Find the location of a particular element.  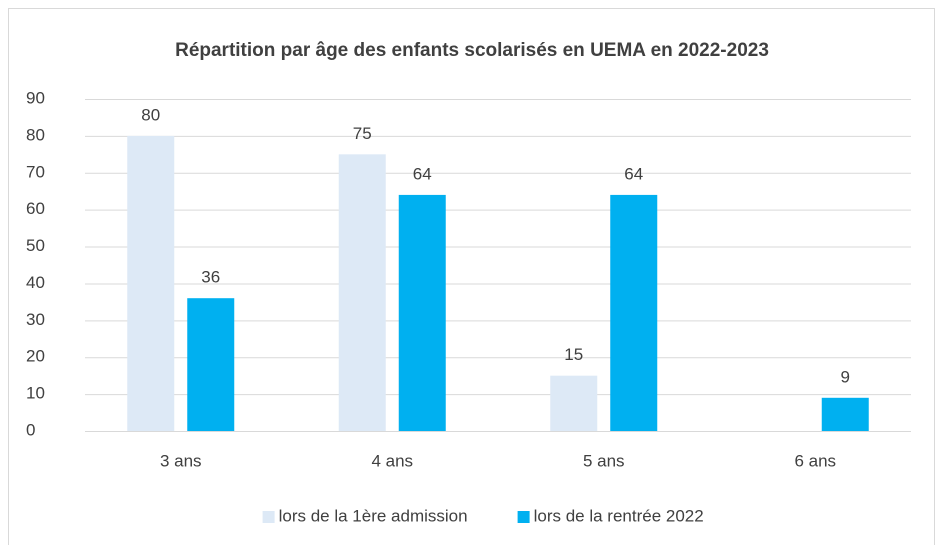

y-tick-label: 50 is located at coordinates (35, 245).